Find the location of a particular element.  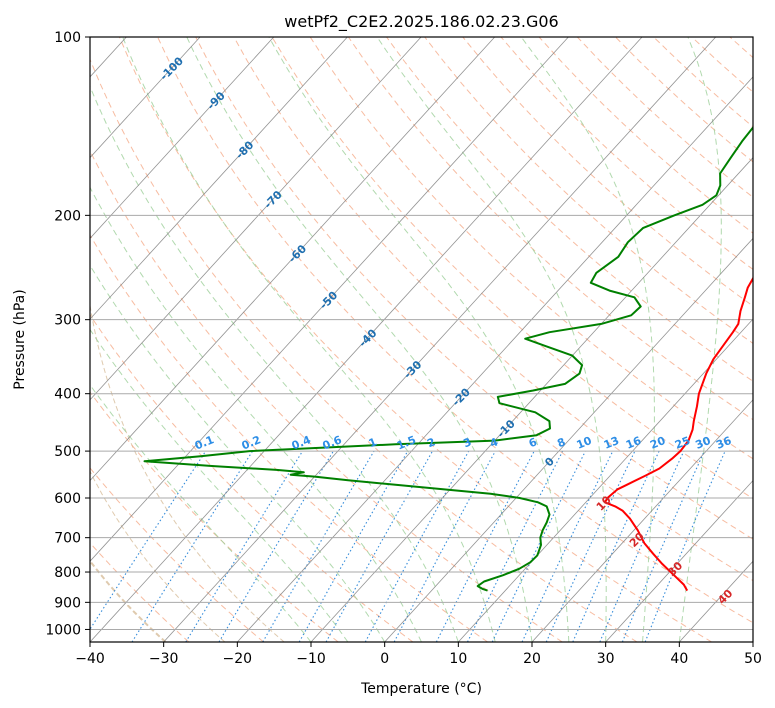

theta-label: 40 is located at coordinates (725, 597).